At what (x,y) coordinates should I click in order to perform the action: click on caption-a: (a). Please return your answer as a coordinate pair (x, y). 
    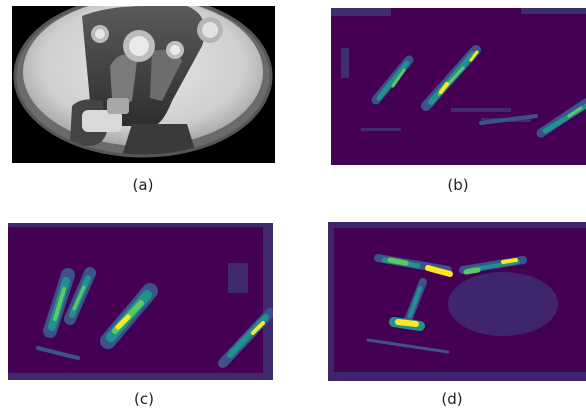
    Looking at the image, I should click on (143, 185).